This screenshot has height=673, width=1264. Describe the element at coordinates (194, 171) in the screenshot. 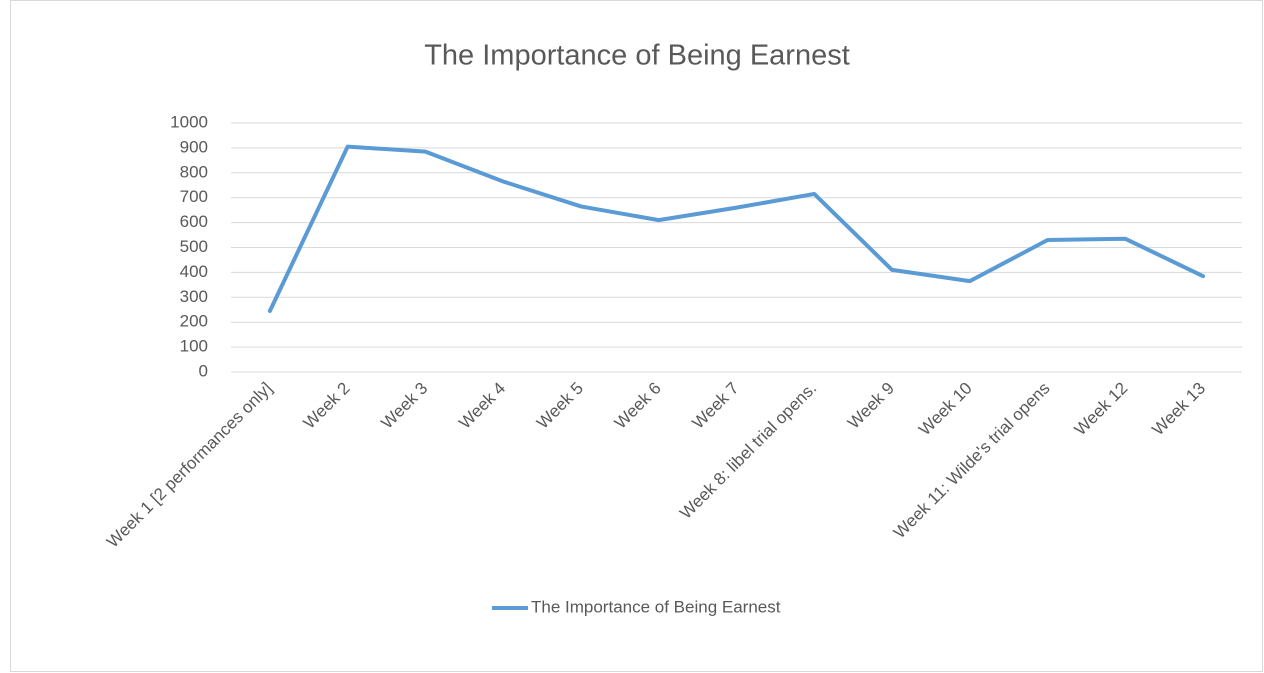

I see `y-tick-label: 800` at that location.